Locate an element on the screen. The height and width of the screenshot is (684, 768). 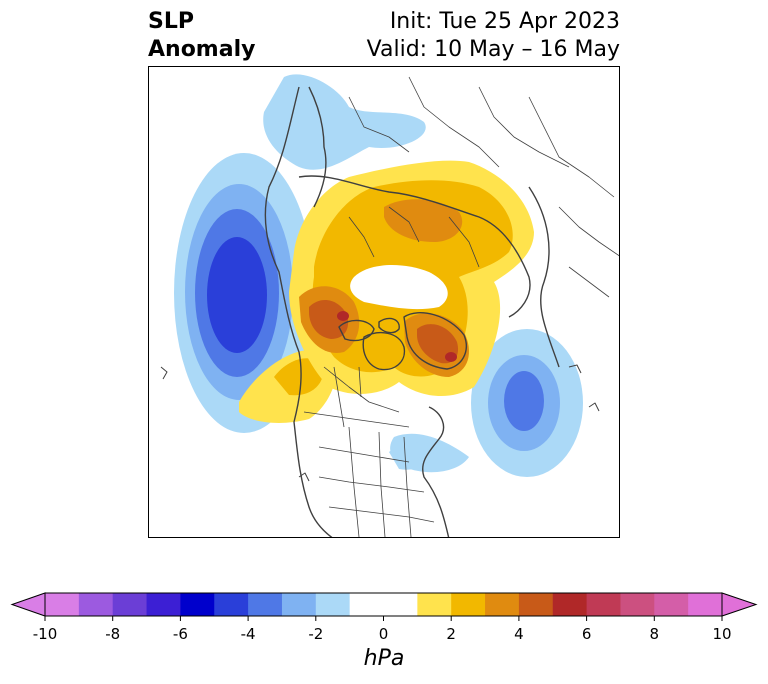
low-siberia is located at coordinates (344, 122).